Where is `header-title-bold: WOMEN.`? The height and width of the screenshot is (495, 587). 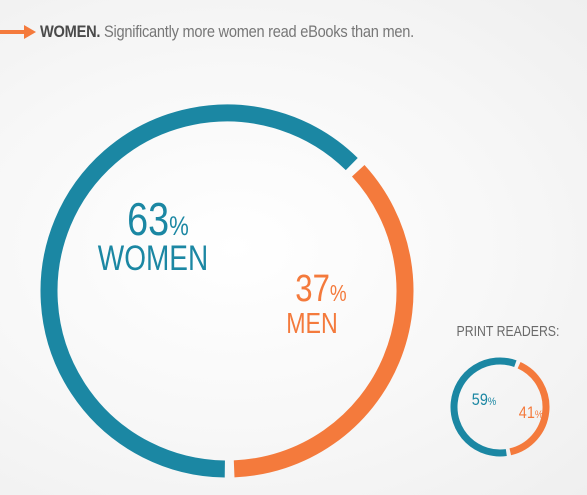
header-title-bold: WOMEN. is located at coordinates (70, 31).